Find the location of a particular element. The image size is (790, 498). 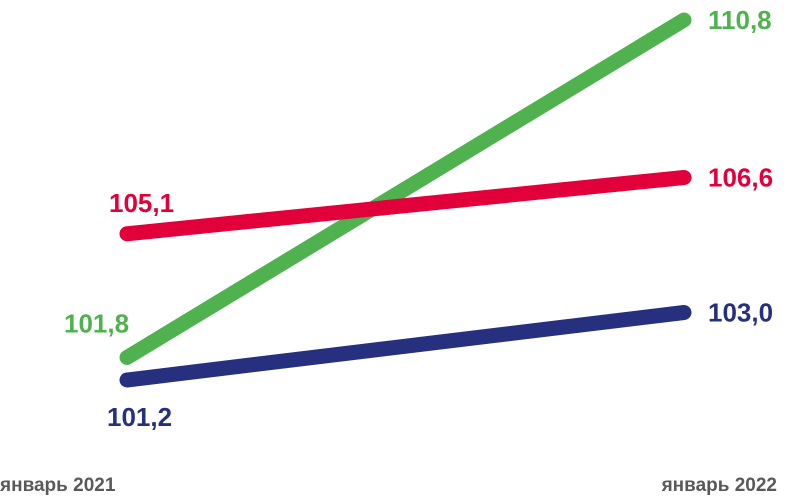

data-label-1-0: 105,1 is located at coordinates (141, 203).